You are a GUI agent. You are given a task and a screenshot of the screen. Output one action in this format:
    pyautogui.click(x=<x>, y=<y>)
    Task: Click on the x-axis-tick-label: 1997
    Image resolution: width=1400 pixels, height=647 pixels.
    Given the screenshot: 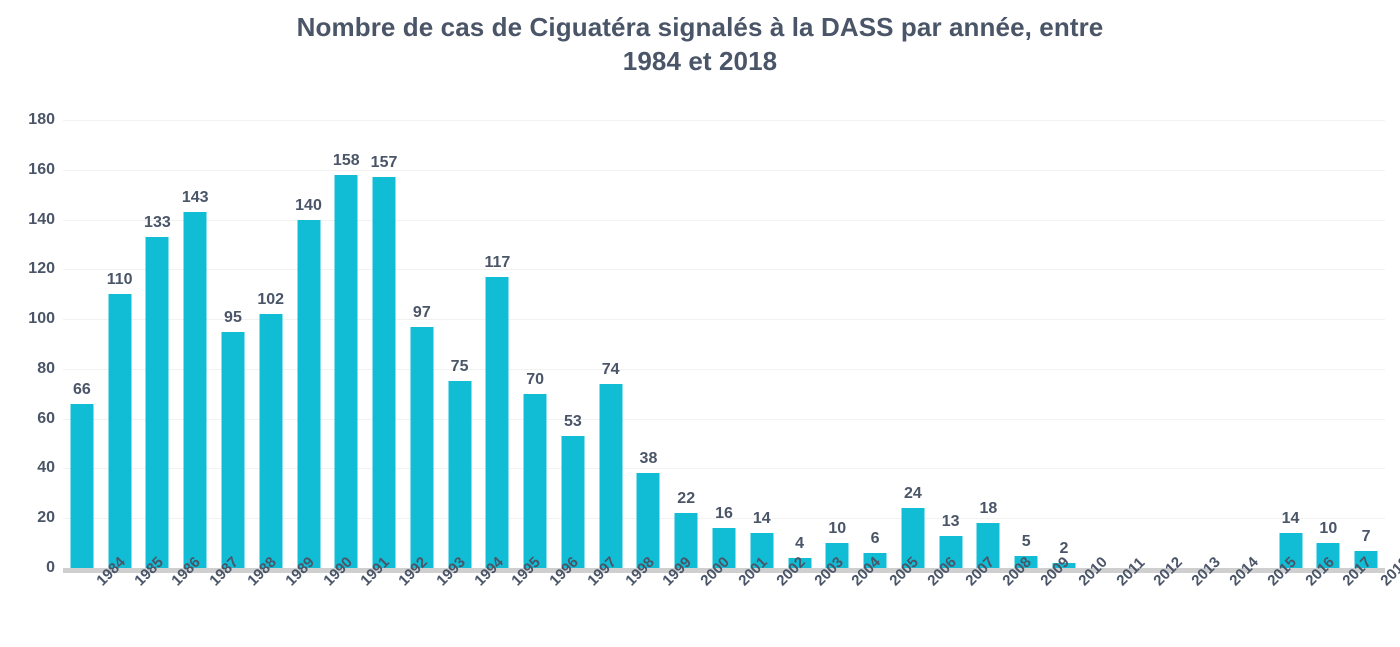 What is the action you would take?
    pyautogui.click(x=602, y=572)
    